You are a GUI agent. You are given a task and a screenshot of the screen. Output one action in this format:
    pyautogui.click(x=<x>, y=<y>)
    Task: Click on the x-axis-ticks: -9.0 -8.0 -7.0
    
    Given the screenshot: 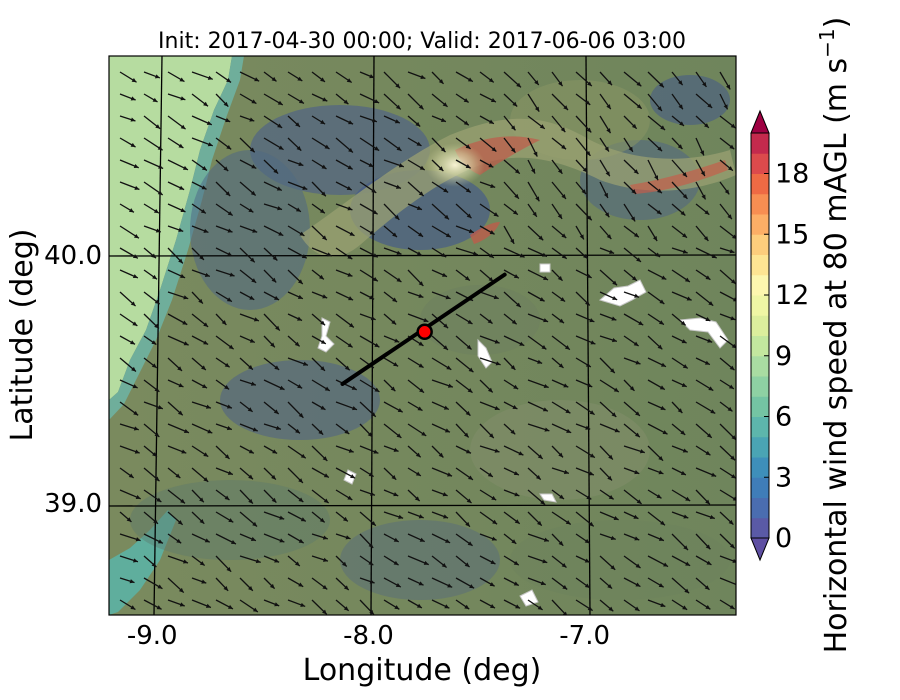 What is the action you would take?
    pyautogui.click(x=368, y=636)
    